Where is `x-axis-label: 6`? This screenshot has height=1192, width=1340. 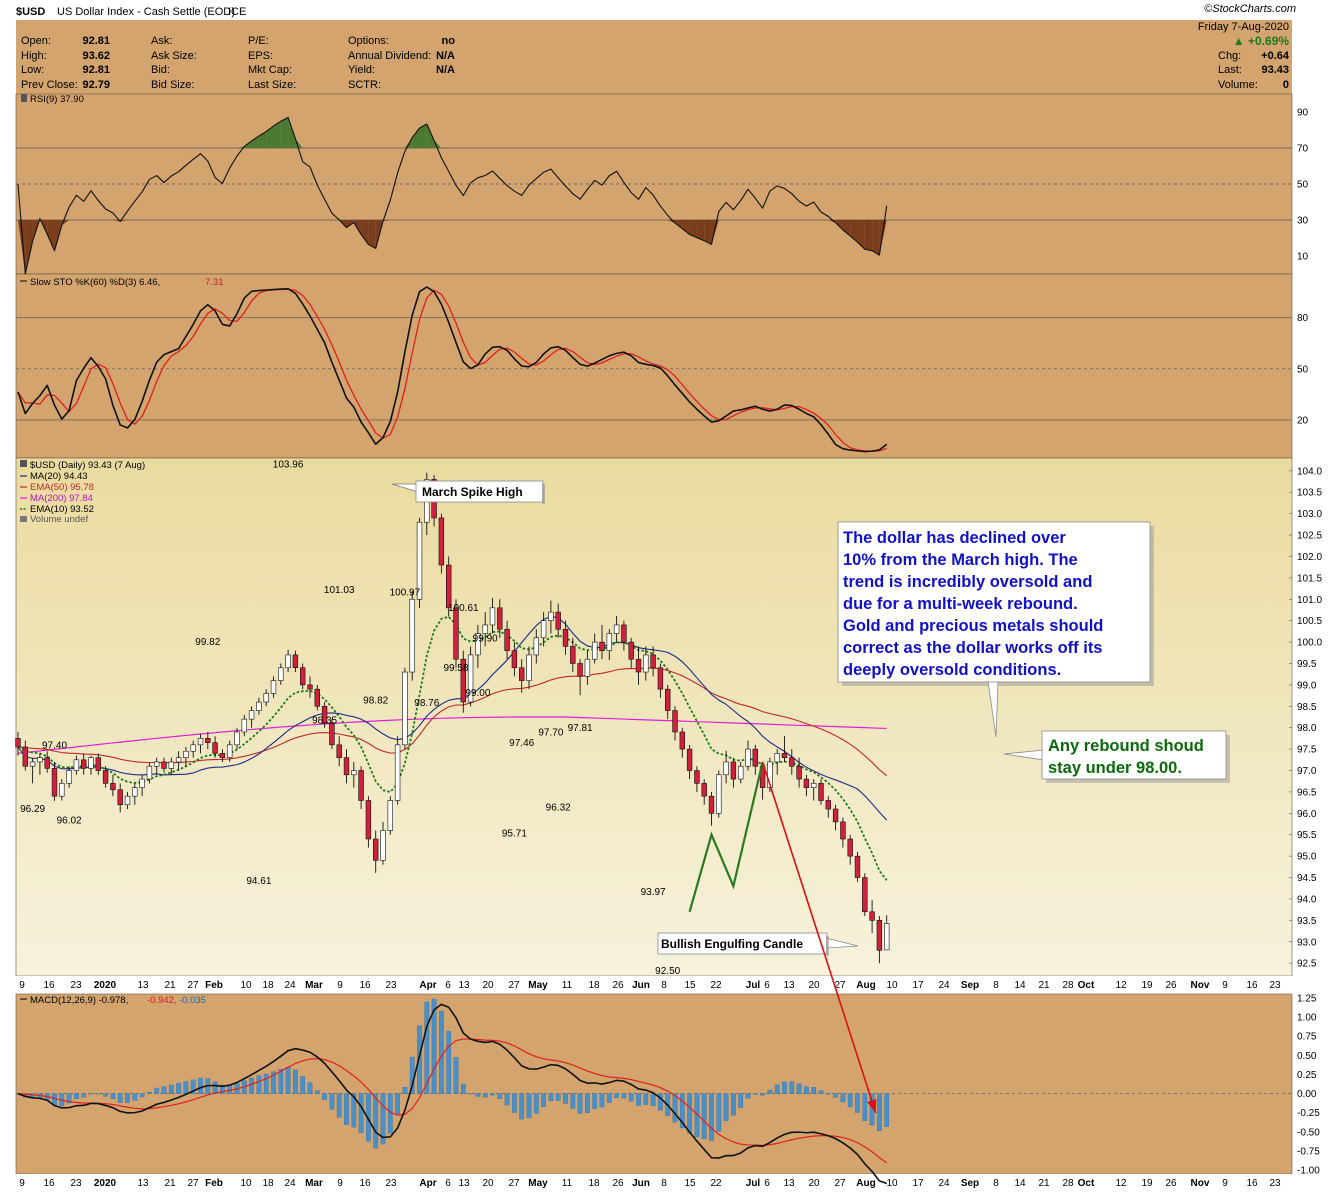
x-axis-label: 6 is located at coordinates (767, 985).